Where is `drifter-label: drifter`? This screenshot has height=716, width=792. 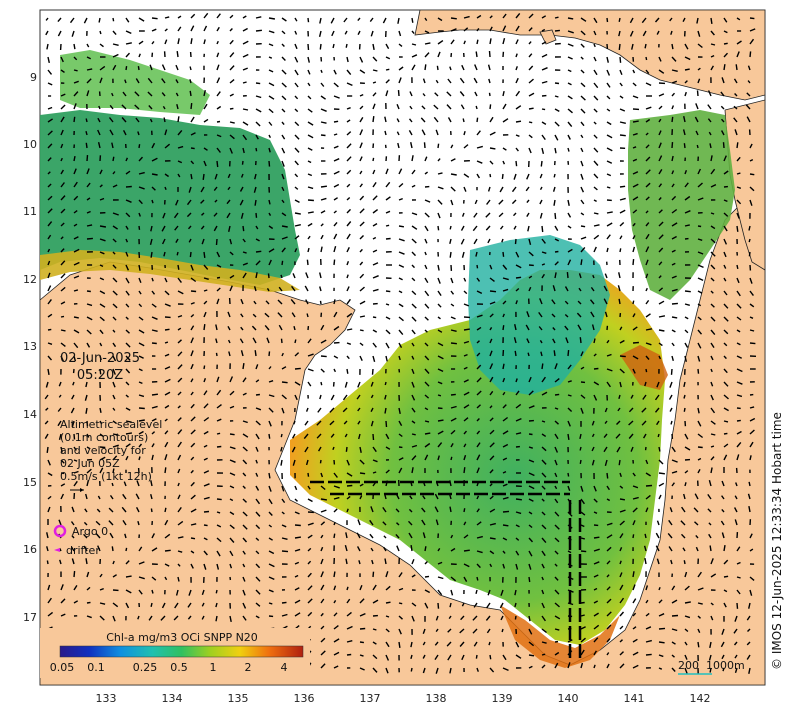 drifter-label: drifter is located at coordinates (83, 550).